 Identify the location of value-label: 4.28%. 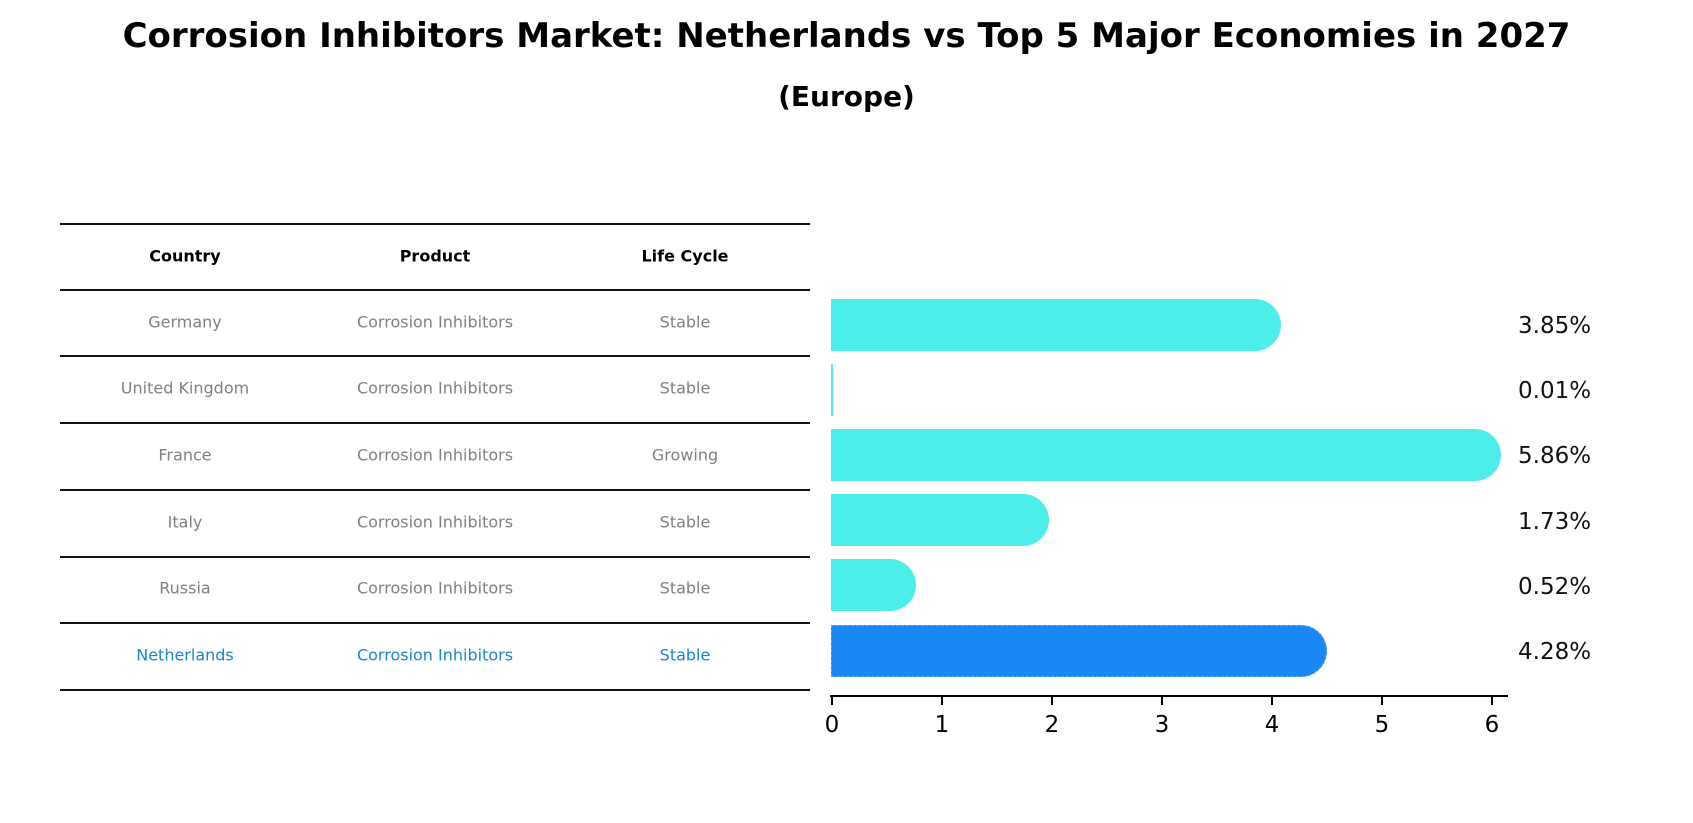
(1555, 652).